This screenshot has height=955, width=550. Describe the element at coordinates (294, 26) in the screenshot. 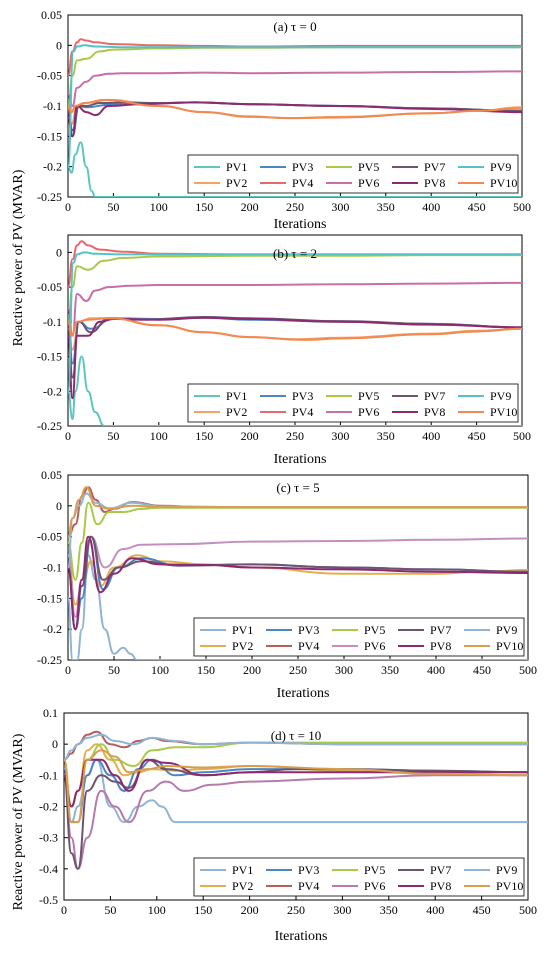

I see `chart-title: (a) τ = 0` at that location.